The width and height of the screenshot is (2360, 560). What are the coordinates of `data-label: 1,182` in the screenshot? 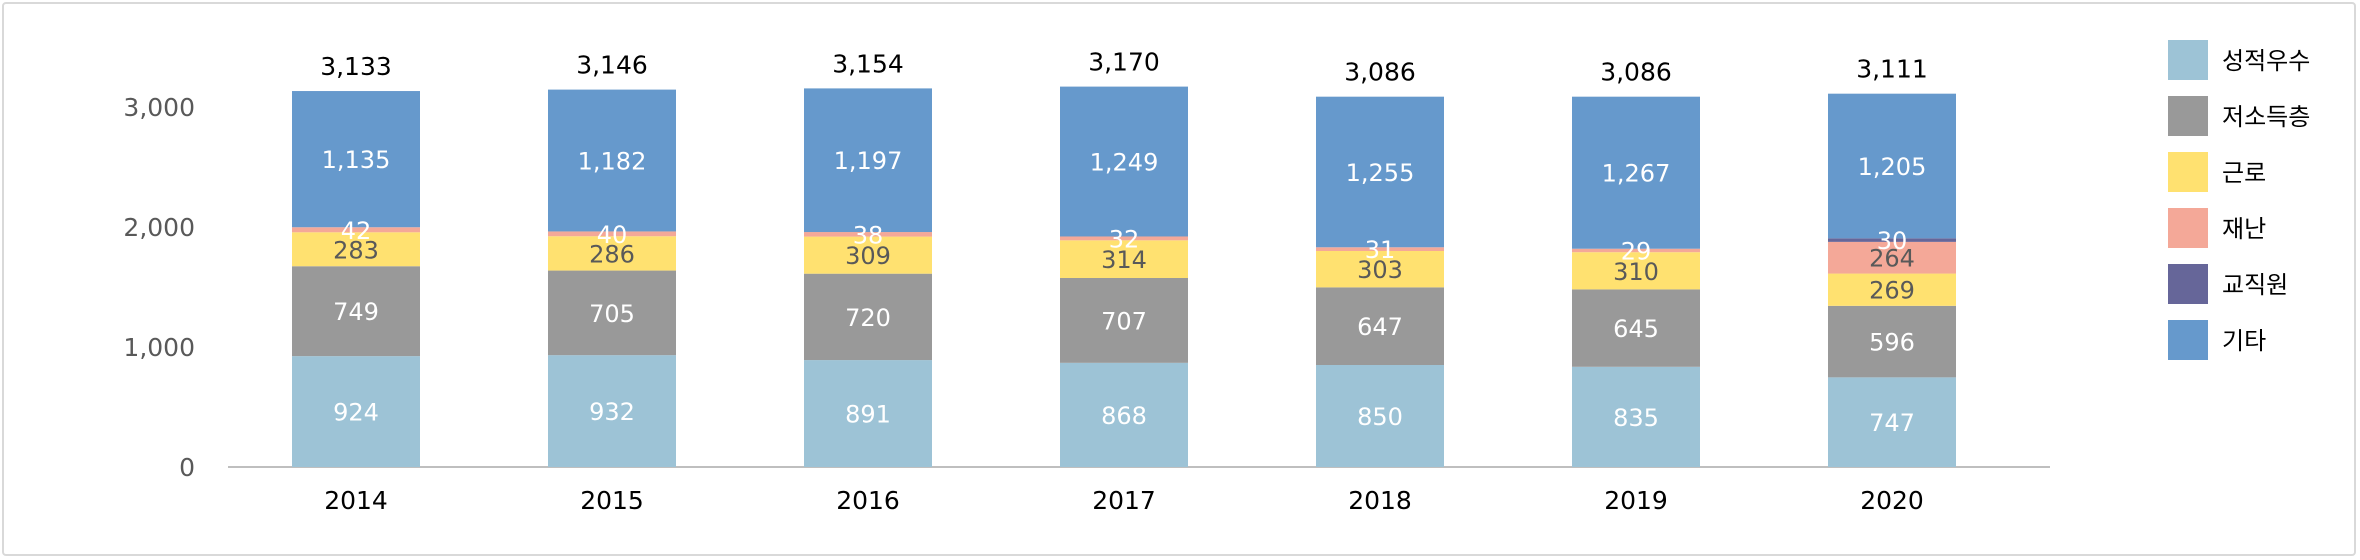 It's located at (612, 162).